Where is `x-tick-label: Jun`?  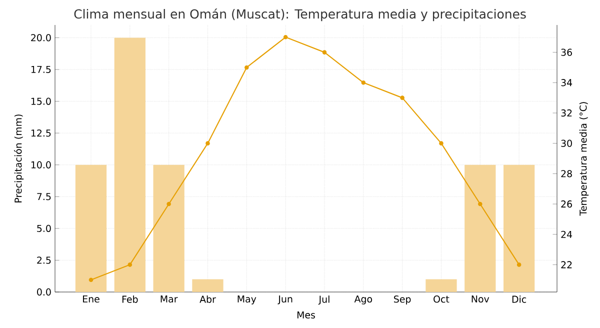 x-tick-label: Jun is located at coordinates (285, 300).